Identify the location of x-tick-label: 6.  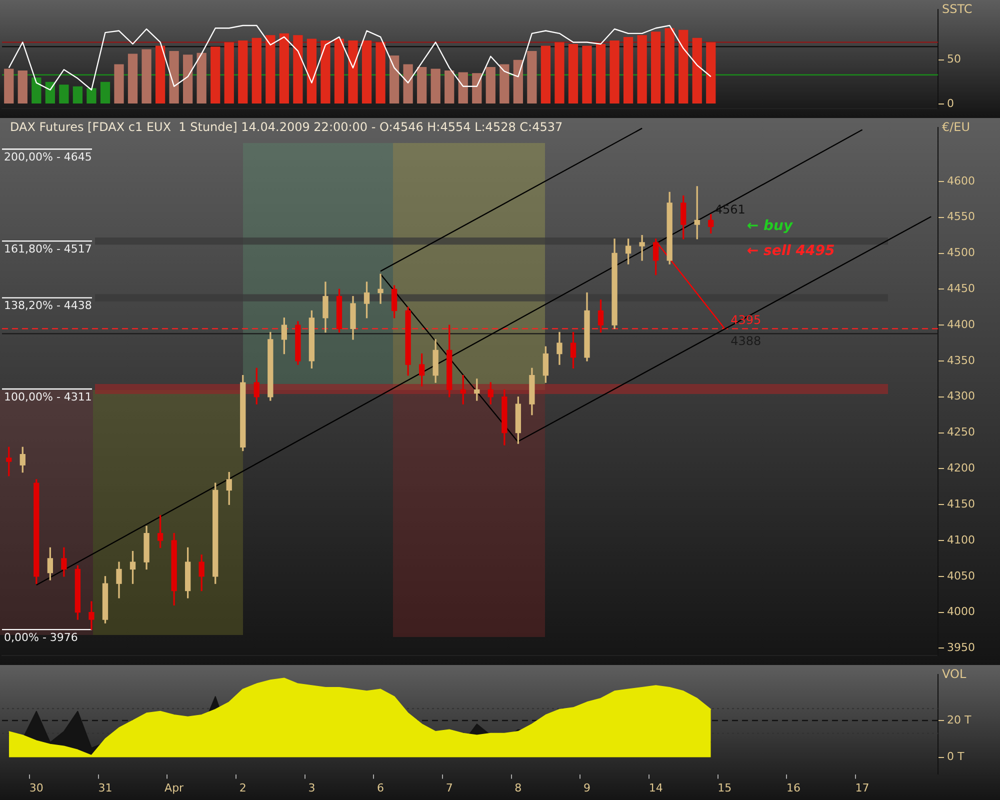
(380, 787).